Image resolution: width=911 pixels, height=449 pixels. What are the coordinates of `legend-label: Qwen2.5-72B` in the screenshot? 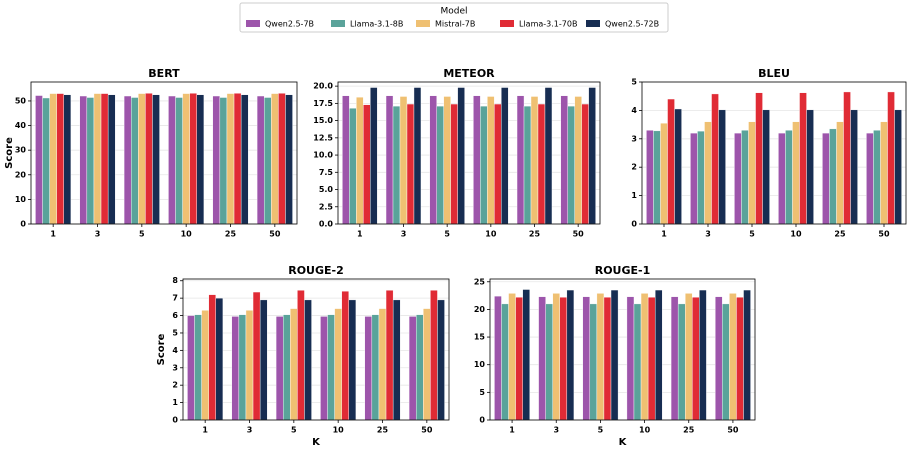 It's located at (632, 24).